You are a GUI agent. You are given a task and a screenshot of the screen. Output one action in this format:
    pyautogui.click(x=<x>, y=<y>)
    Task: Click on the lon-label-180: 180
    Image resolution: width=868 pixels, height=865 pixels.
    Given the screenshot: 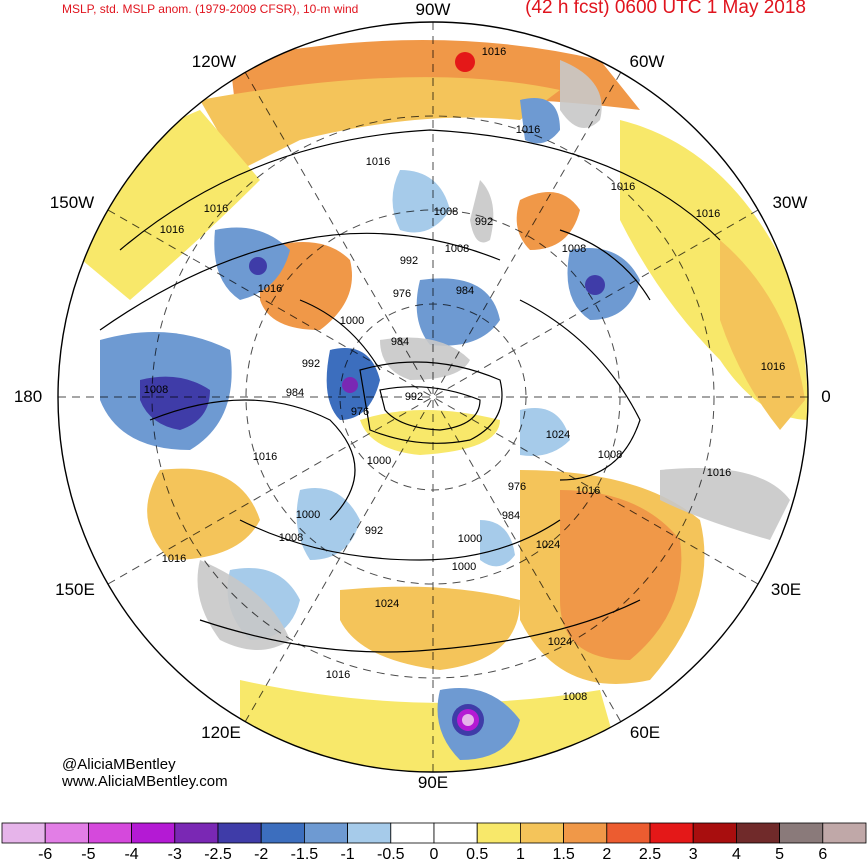 What is the action you would take?
    pyautogui.click(x=28, y=396)
    